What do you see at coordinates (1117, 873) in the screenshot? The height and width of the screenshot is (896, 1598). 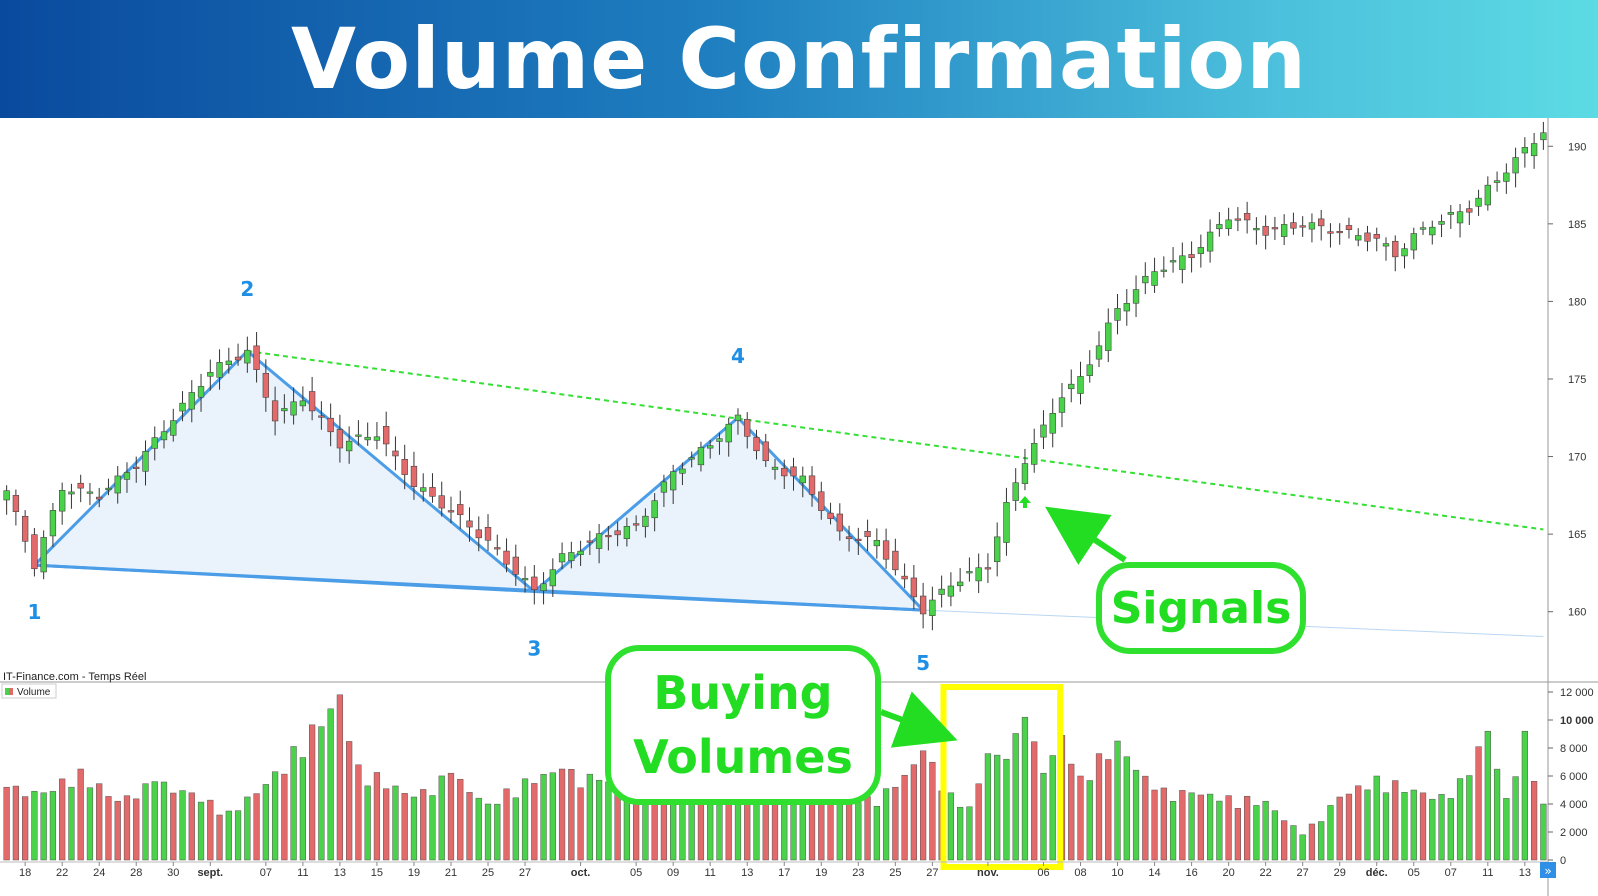 I see `time-tick-label: 10` at bounding box center [1117, 873].